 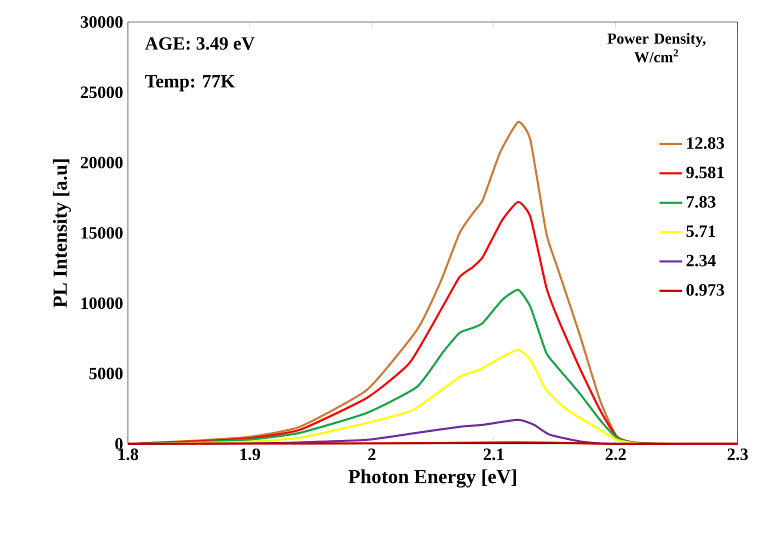 I want to click on legend-label: 2.34, so click(x=701, y=260).